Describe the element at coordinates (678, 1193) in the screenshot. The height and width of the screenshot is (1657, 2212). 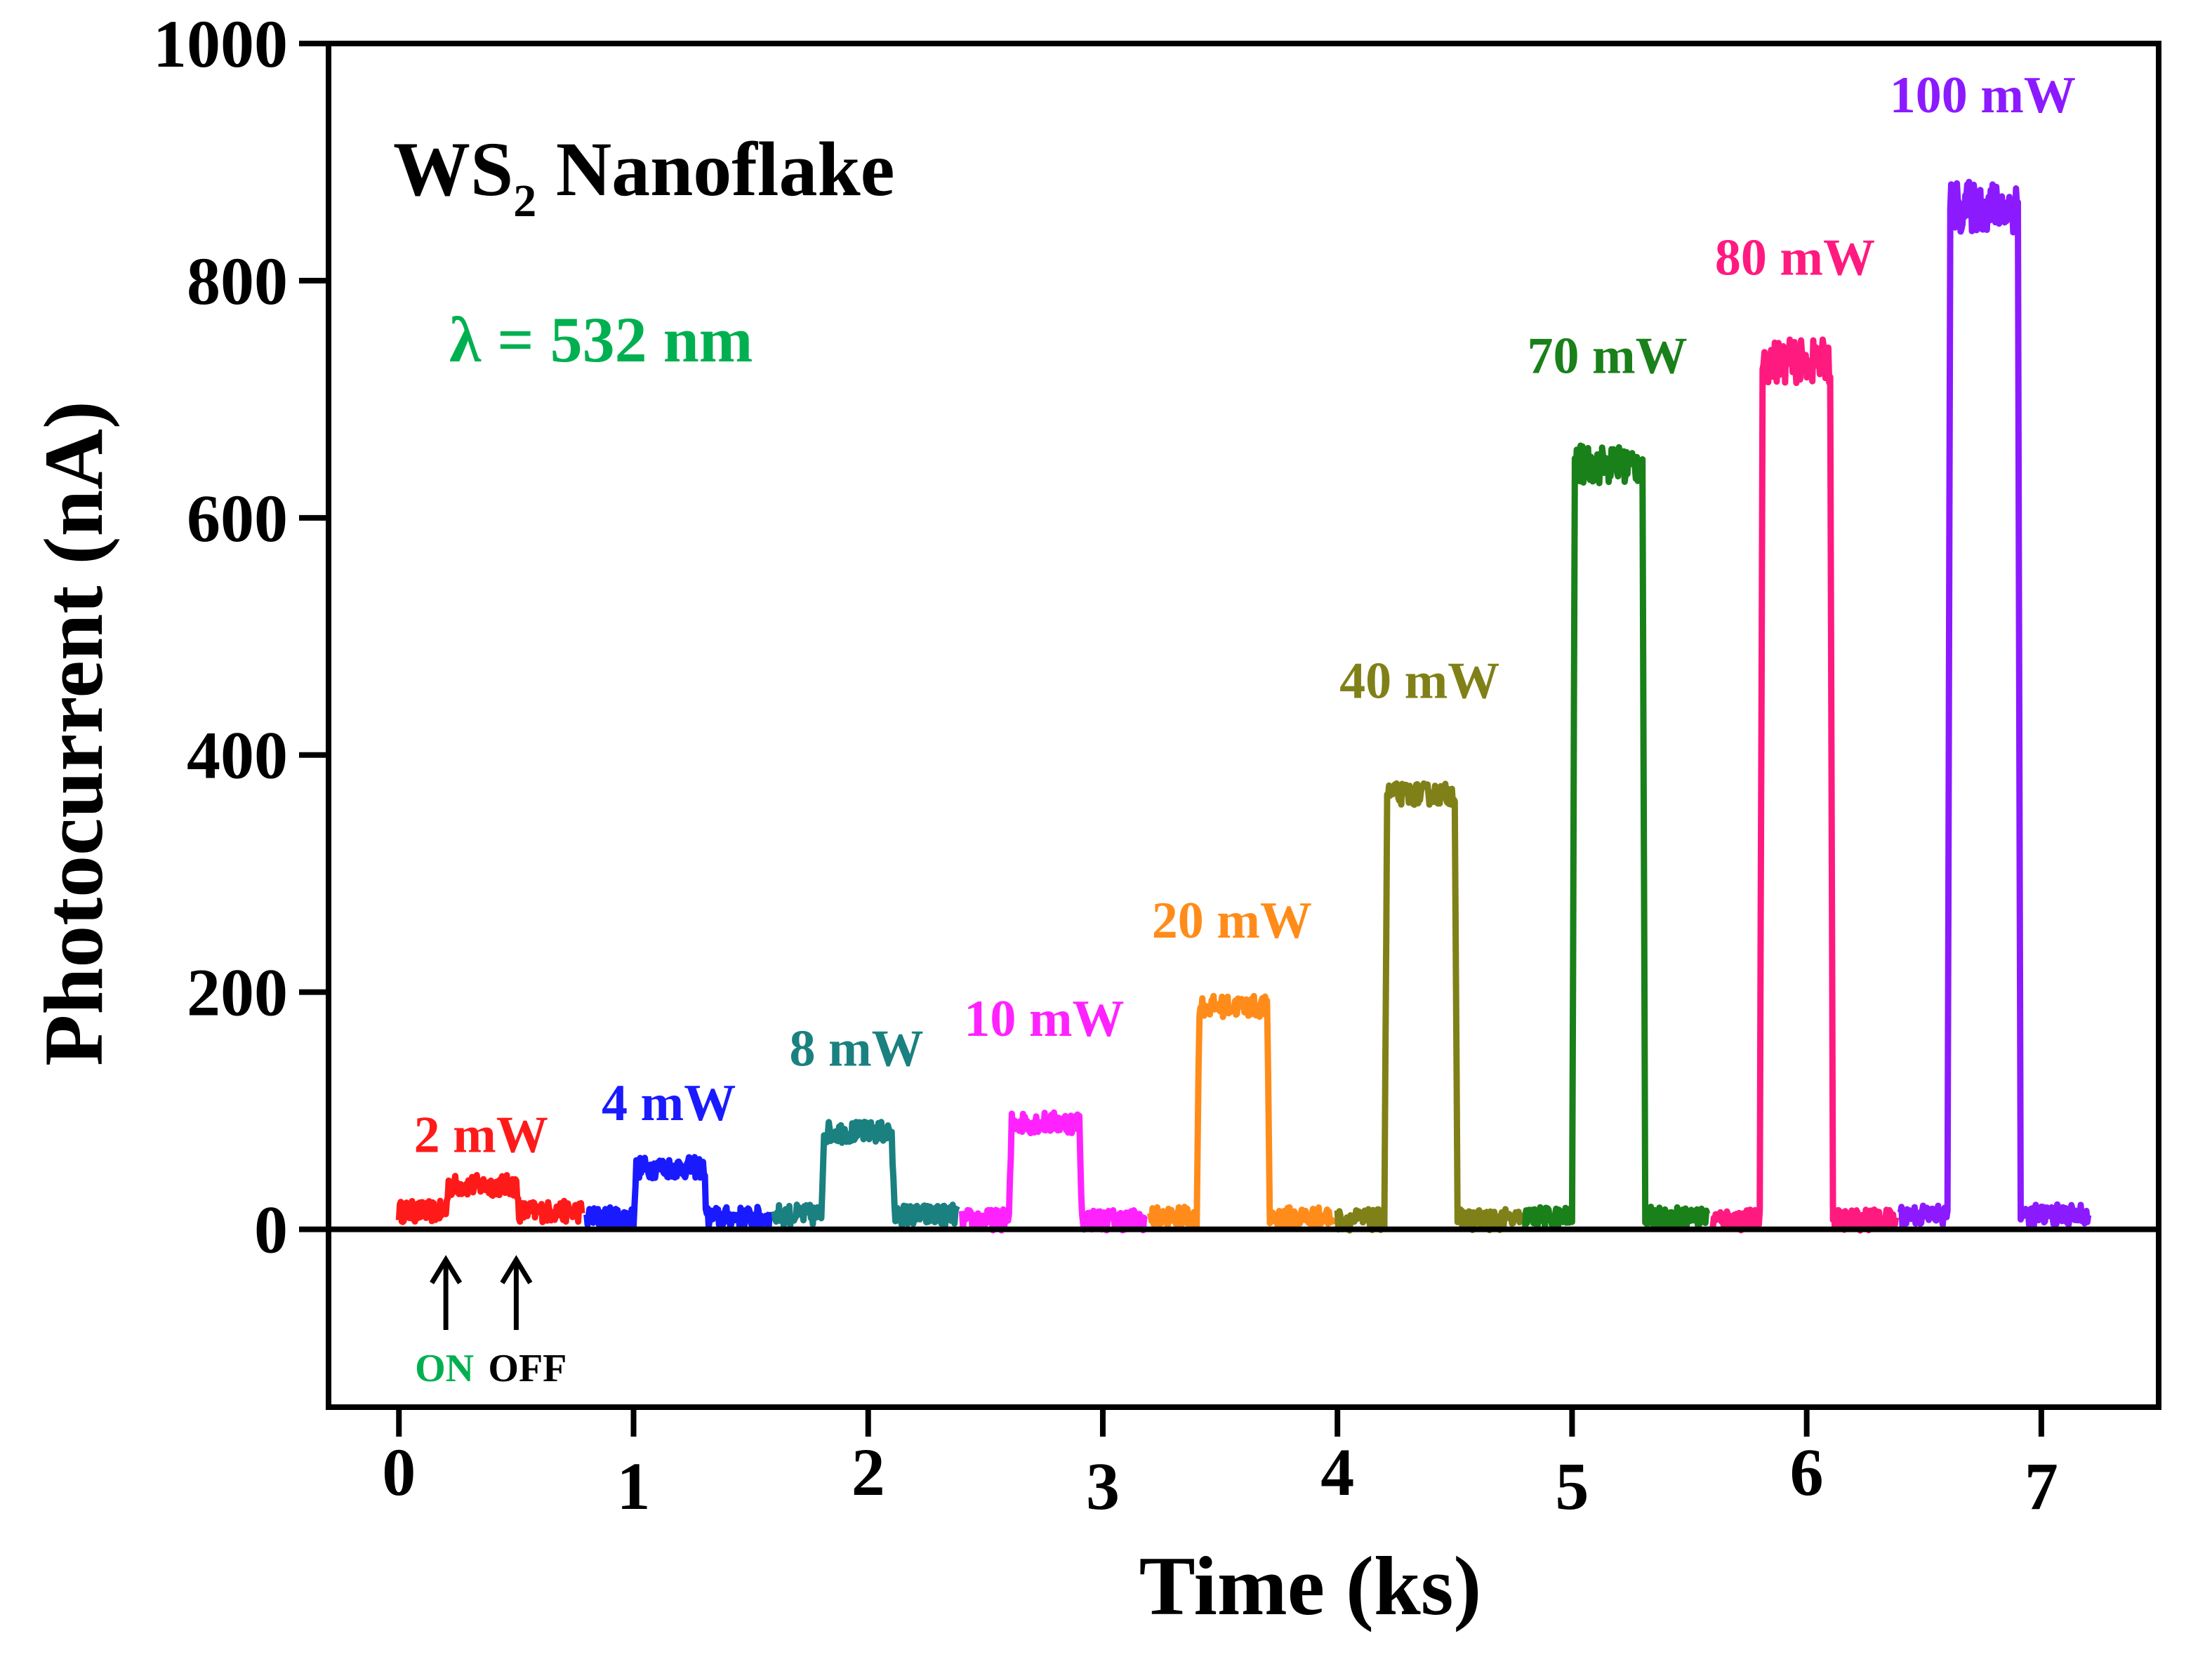
I see `trace-4-mw` at that location.